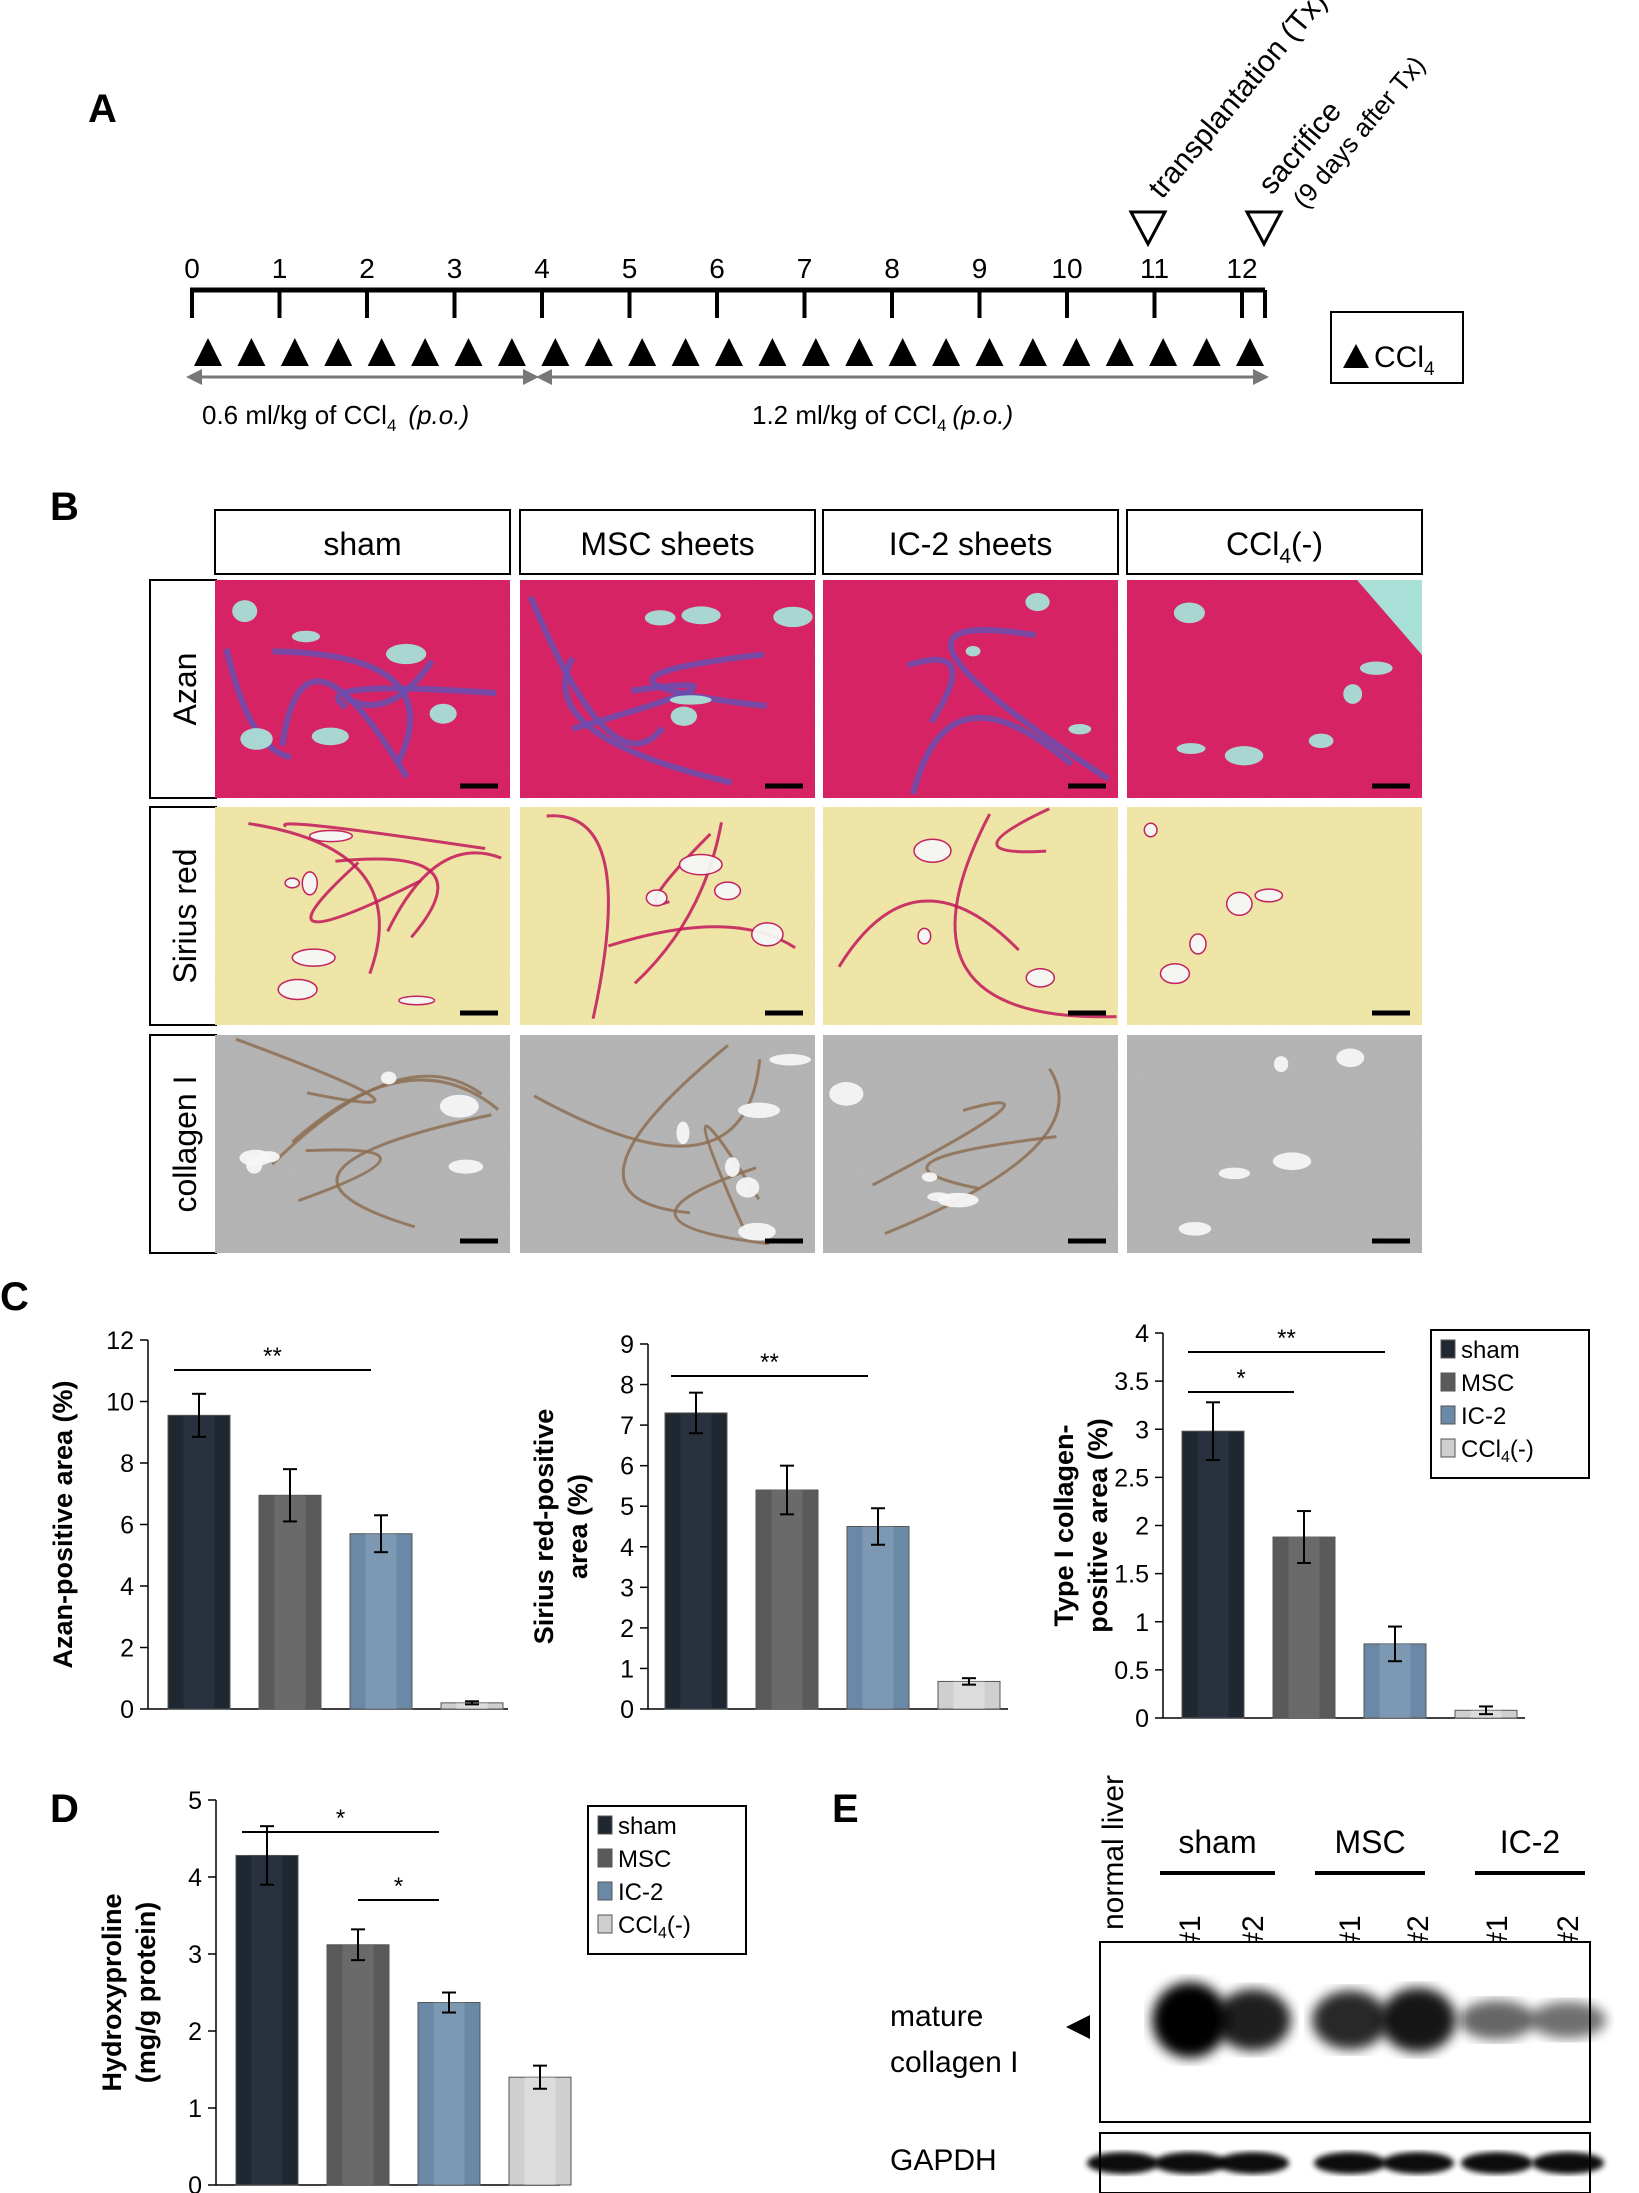 This screenshot has width=1639, height=2193. What do you see at coordinates (640, 1892) in the screenshot?
I see `legend-label: IC-2` at bounding box center [640, 1892].